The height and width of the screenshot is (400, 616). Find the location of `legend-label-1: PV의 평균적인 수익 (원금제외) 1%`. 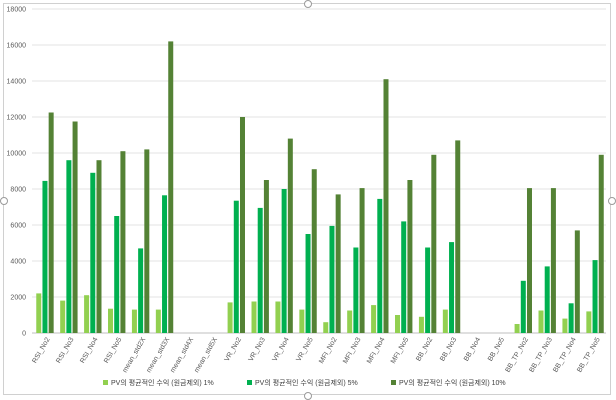

legend-label-1: PV의 평균적인 수익 (원금제외) 1% is located at coordinates (162, 382).